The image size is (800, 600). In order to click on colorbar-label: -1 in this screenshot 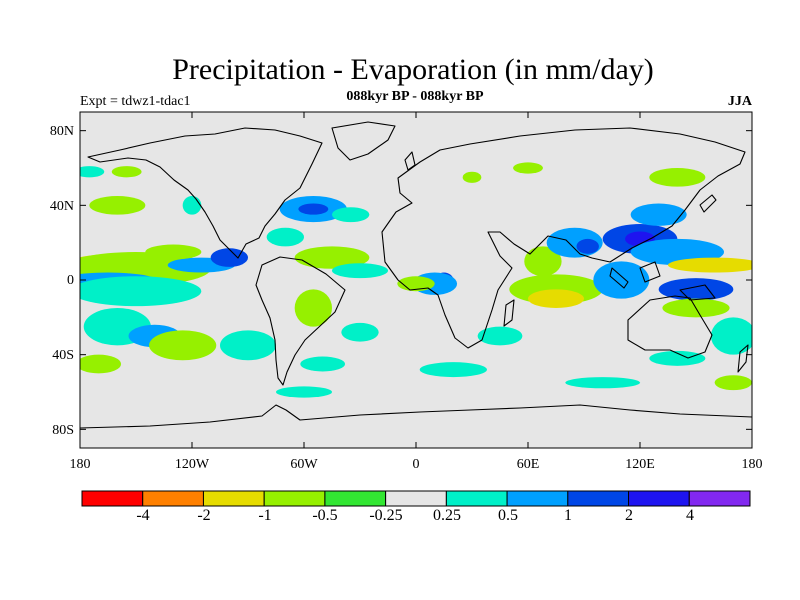, I will do `click(265, 515)`.